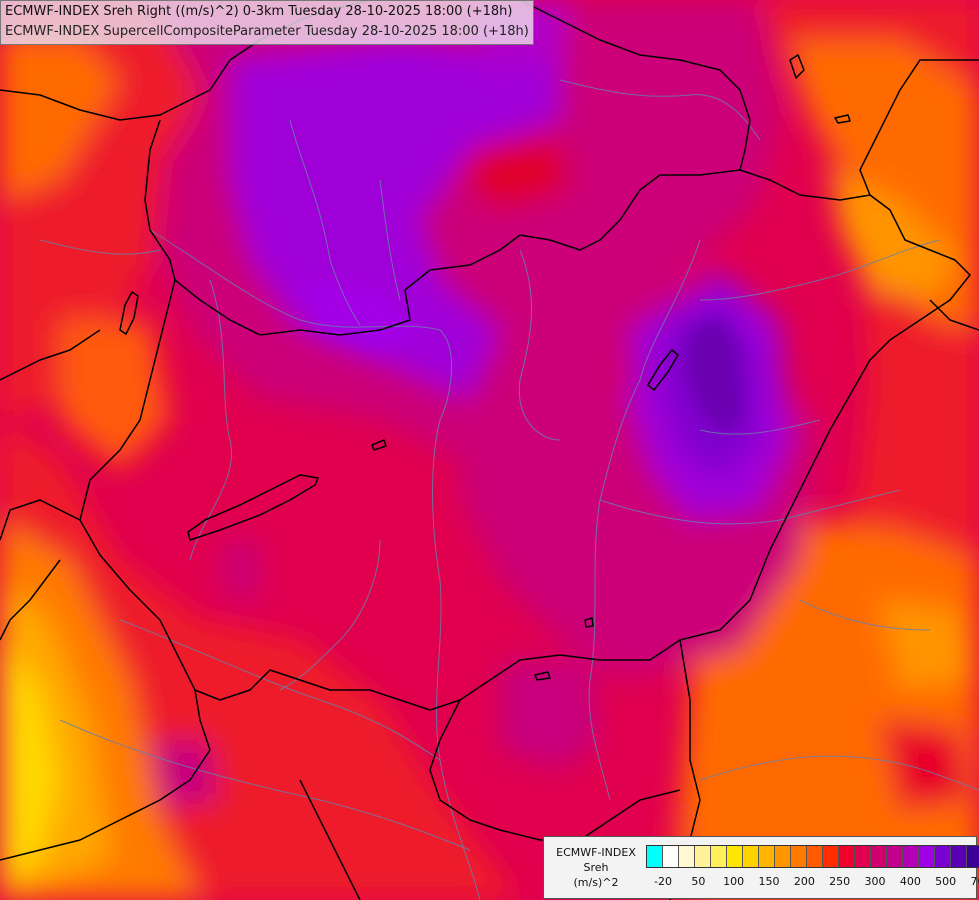 The width and height of the screenshot is (979, 900). Describe the element at coordinates (919, 127) in the screenshot. I see `border-ukraine` at that location.